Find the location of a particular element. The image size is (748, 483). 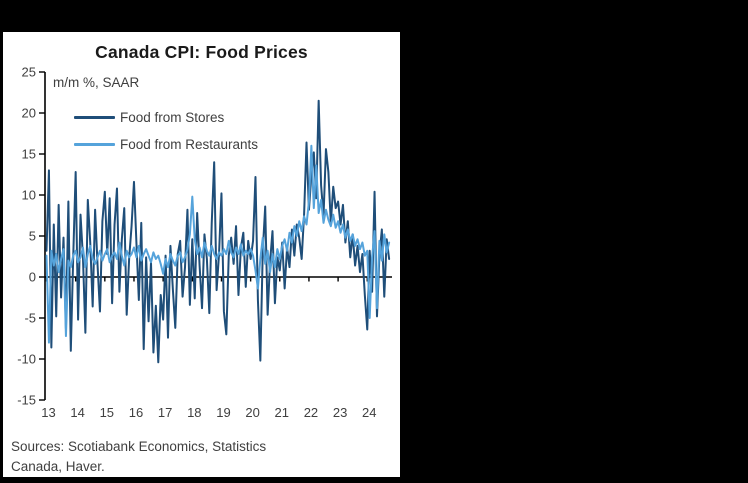

stores-line-swatch is located at coordinates (94, 117).